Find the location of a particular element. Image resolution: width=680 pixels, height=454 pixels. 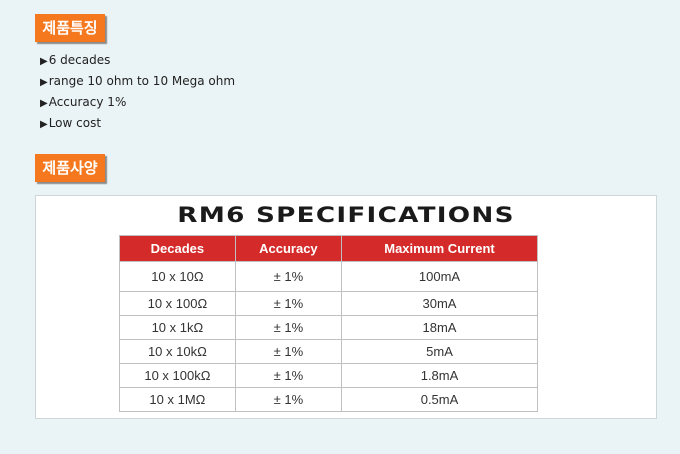

table-cell: 10 x 100Ω is located at coordinates (177, 303).